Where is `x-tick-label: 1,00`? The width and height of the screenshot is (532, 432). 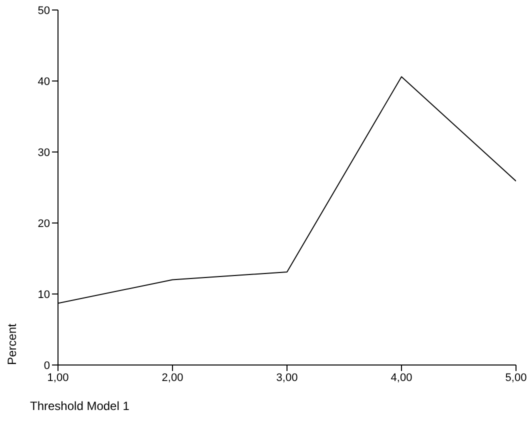
x-tick-label: 1,00 is located at coordinates (58, 378).